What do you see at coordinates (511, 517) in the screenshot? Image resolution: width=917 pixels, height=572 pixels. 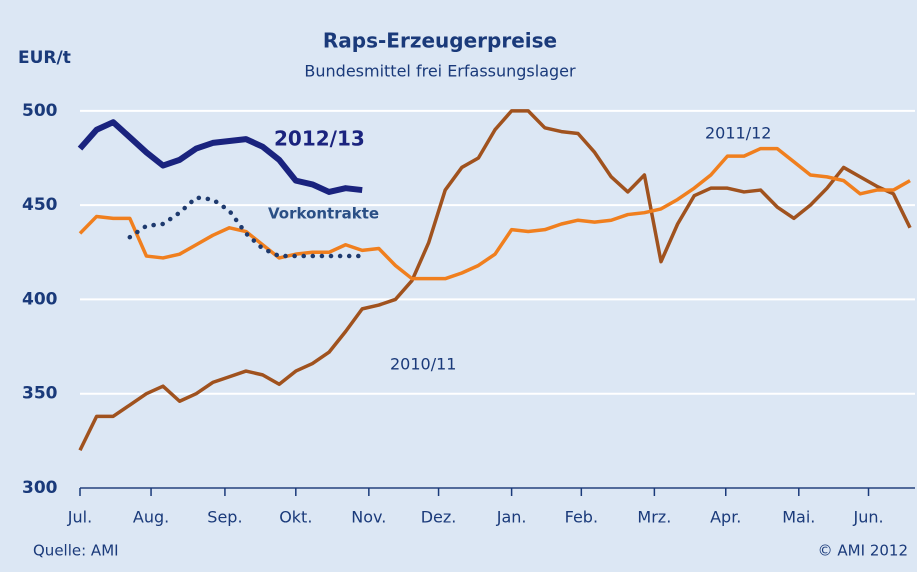 I see `x-tick-label: Jan.` at bounding box center [511, 517].